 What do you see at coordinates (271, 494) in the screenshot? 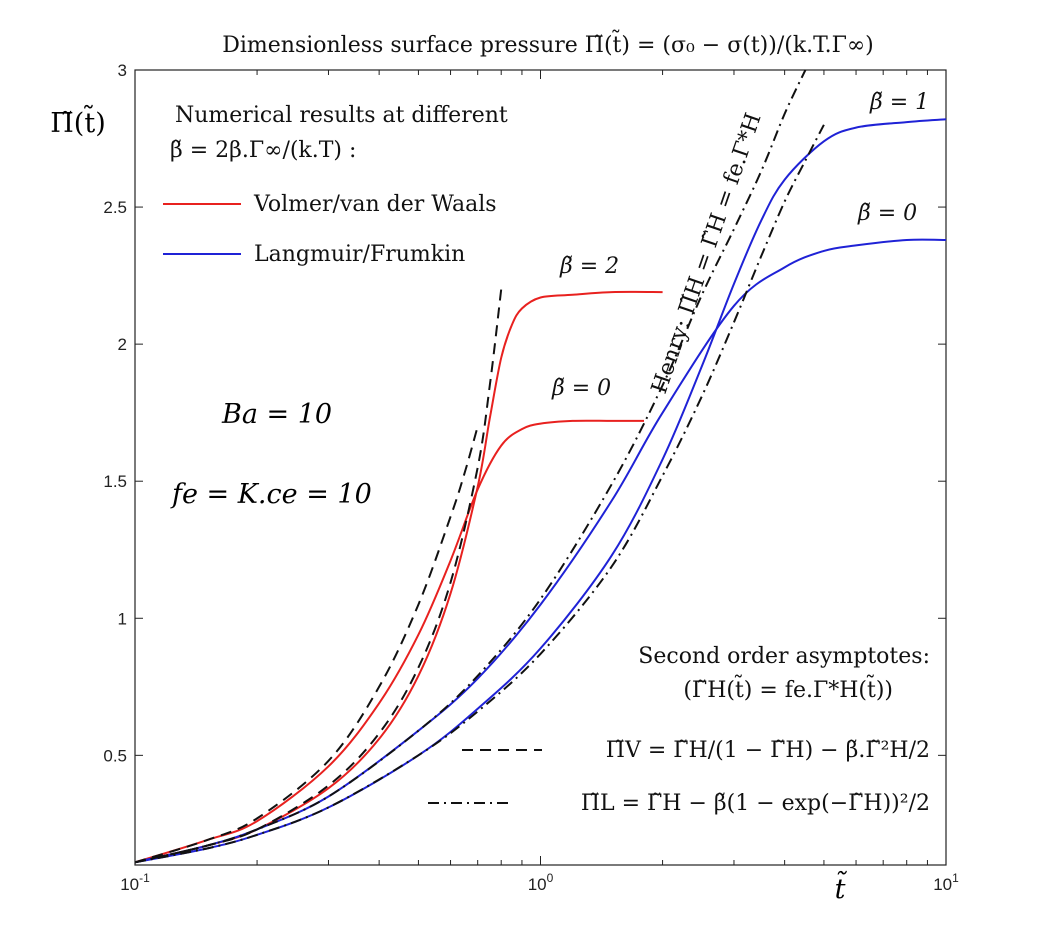
I see `fe-annotation: fe = K.ce = 10` at bounding box center [271, 494].